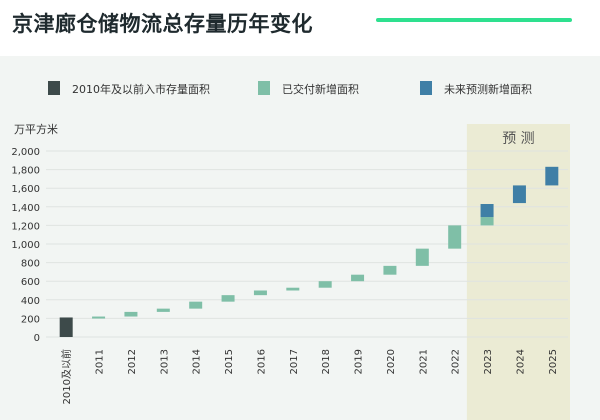 This screenshot has height=420, width=600. I want to click on y-tick-label: 1,600, so click(25, 189).